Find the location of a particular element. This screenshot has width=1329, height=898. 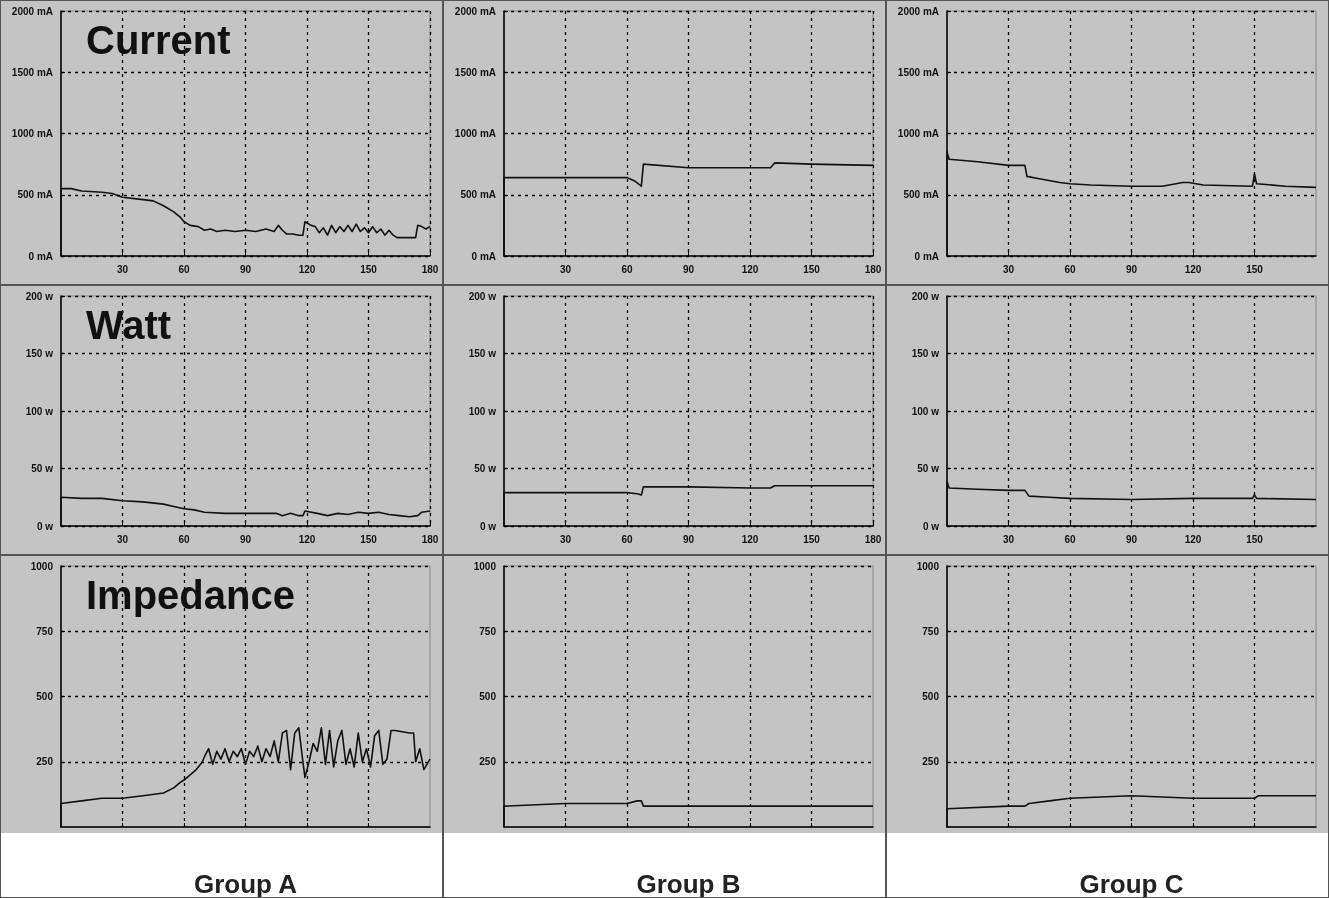

chart-title: Impedance is located at coordinates (190, 595).